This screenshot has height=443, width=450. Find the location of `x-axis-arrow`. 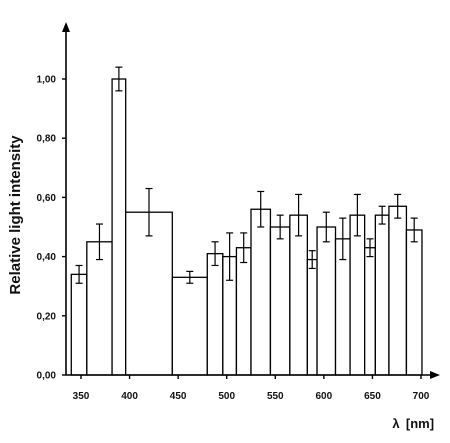

x-axis-arrow is located at coordinates (435, 375).